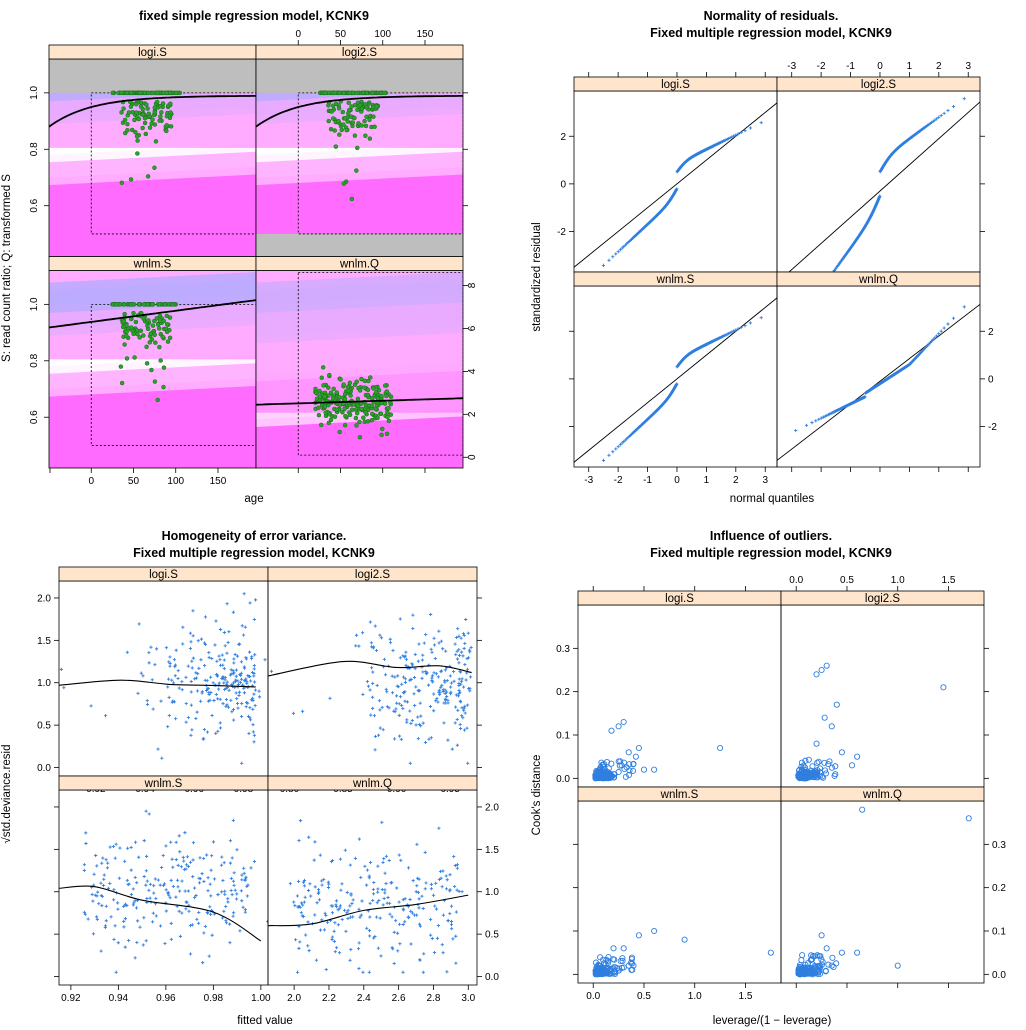  What do you see at coordinates (821, 66) in the screenshot?
I see `qq-top-xtick-label-1: -2` at bounding box center [821, 66].